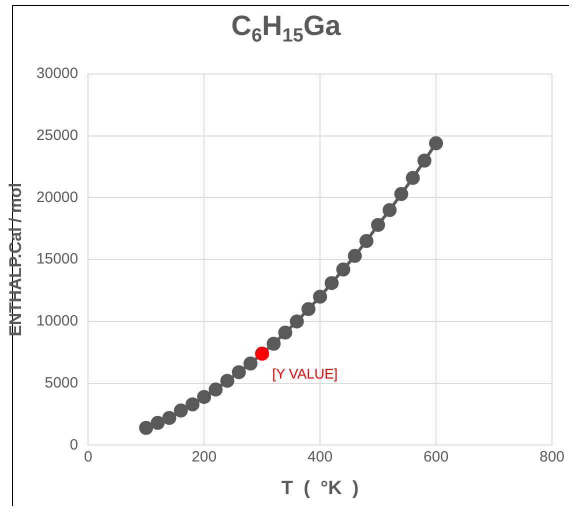  Describe the element at coordinates (57, 321) in the screenshot. I see `y-tick-label: 10000` at that location.